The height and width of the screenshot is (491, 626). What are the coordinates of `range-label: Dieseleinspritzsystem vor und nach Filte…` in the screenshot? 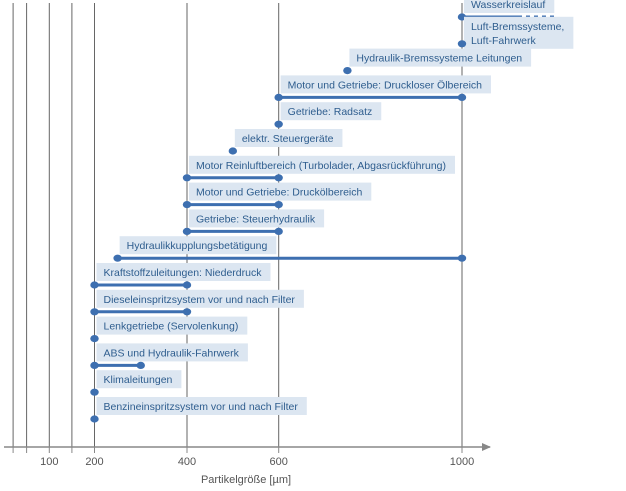 It's located at (200, 300).